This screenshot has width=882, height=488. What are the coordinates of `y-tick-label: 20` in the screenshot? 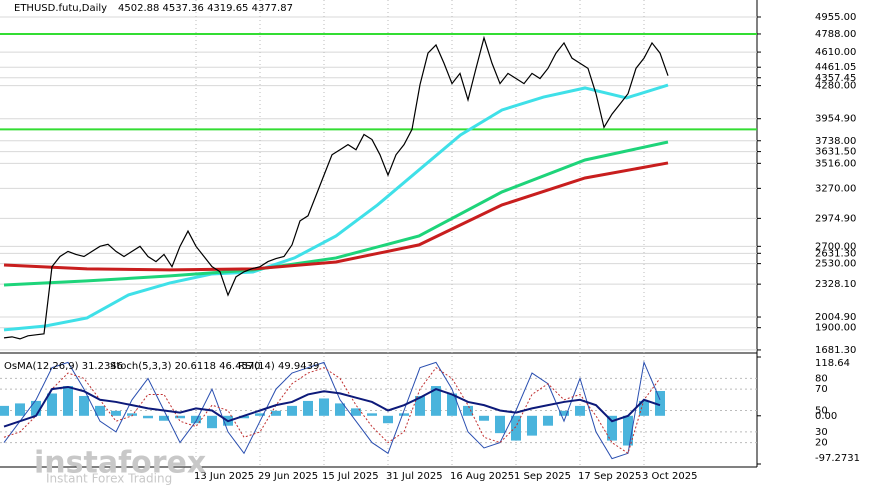 It's located at (821, 443).